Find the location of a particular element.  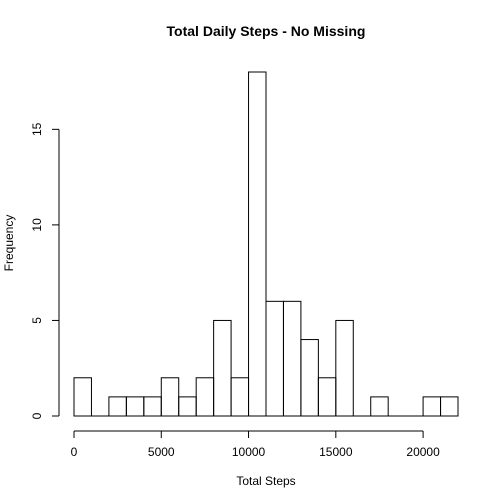

y-axis: 0 5 10 15 is located at coordinates (45, 270).